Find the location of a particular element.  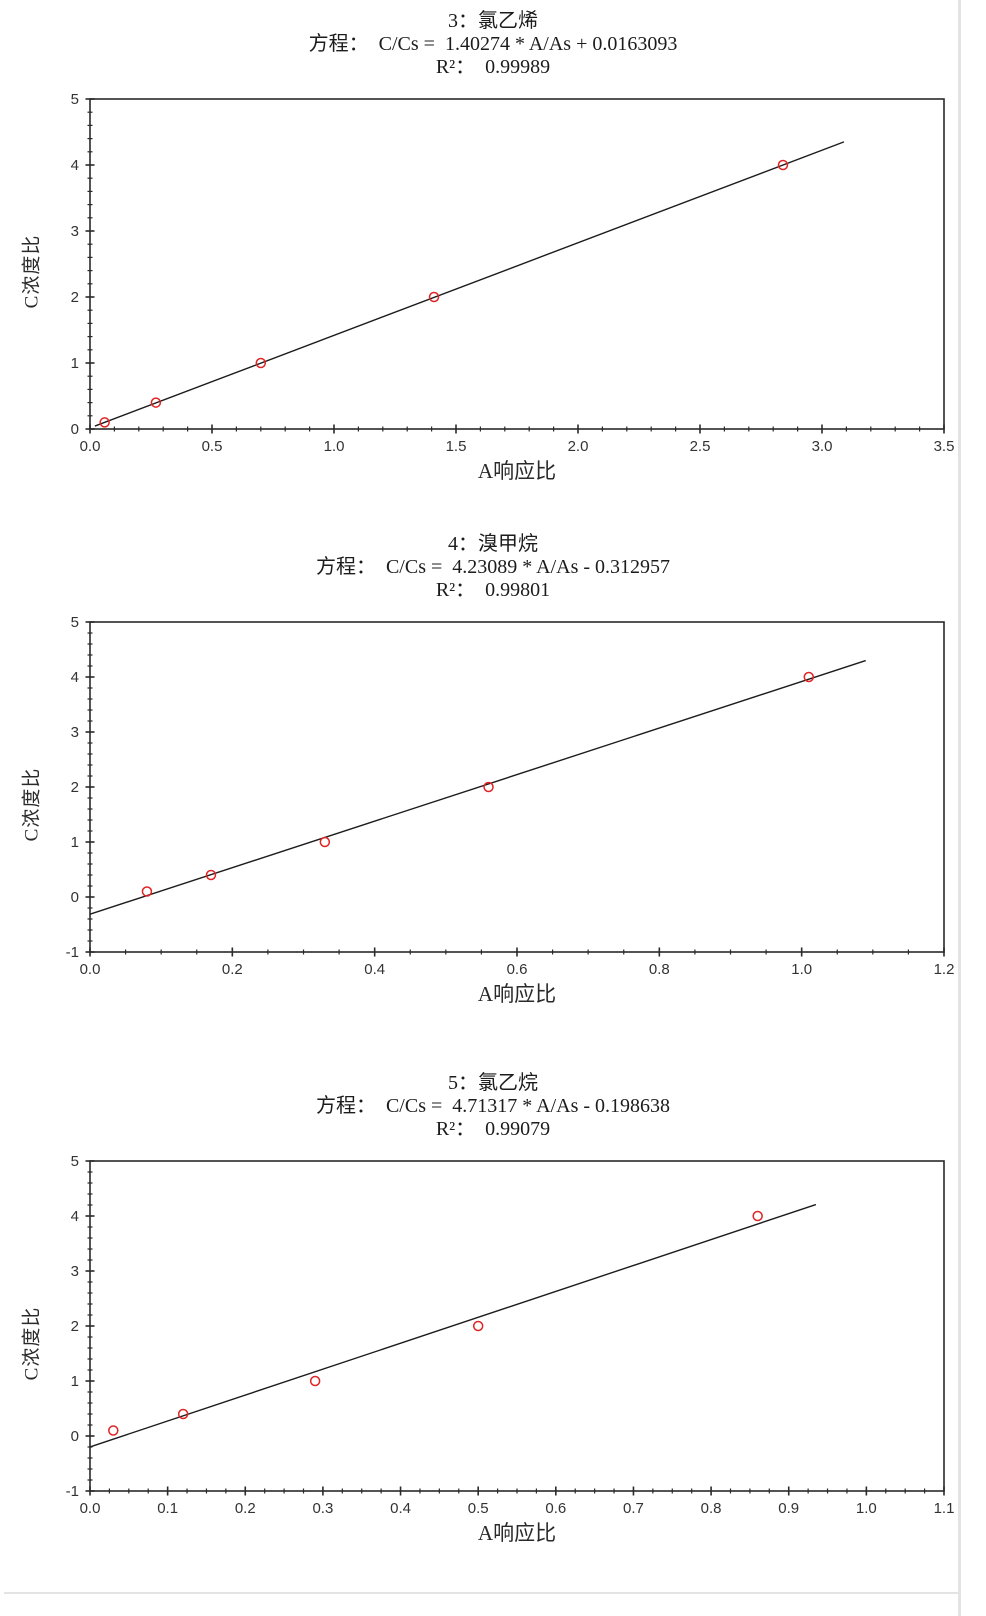

equation-line: 方程： C/Cs = 4.71317 * A/As - 0.198638 is located at coordinates (493, 1106).